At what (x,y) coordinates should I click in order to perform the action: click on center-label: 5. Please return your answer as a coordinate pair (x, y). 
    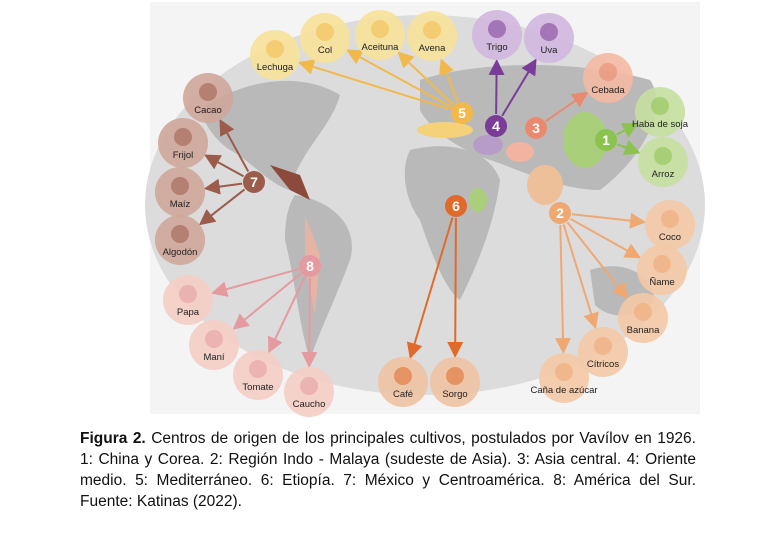
    Looking at the image, I should click on (462, 113).